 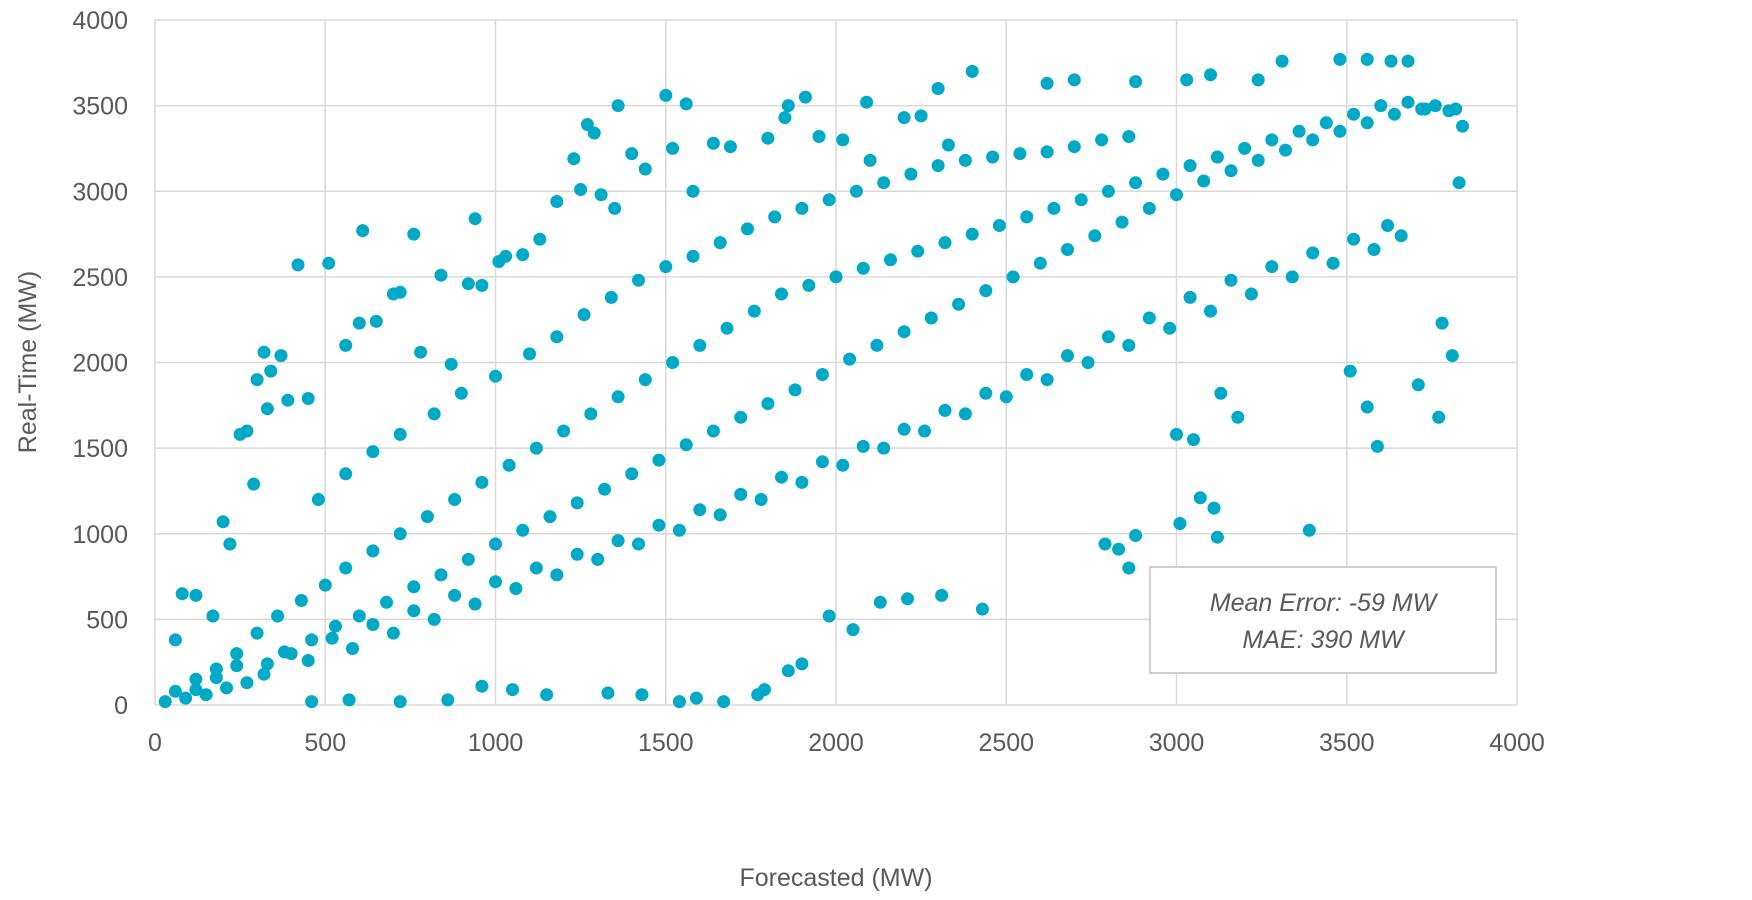 What do you see at coordinates (1006, 743) in the screenshot?
I see `x-tick-label: 2500` at bounding box center [1006, 743].